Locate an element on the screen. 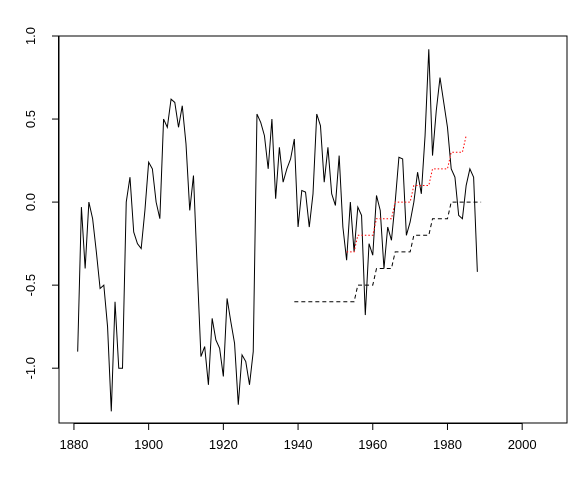 The image size is (586, 478). y-axis: -1.0 -0.5 0.0 0.5 1.0 is located at coordinates (41, 203).